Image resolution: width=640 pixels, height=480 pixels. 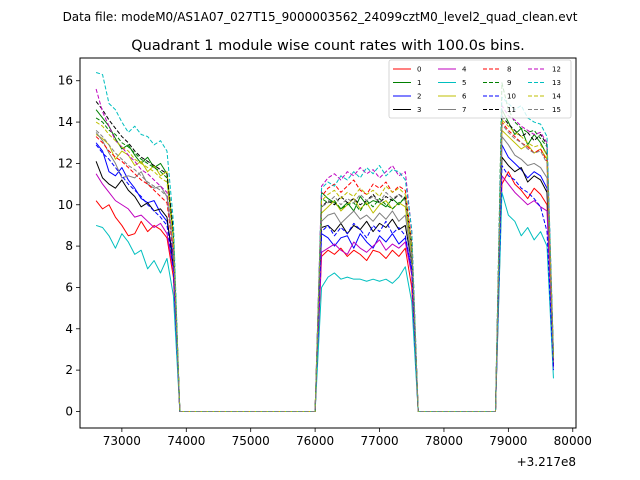 What do you see at coordinates (464, 70) in the screenshot?
I see `legend-label-4: 4` at bounding box center [464, 70].